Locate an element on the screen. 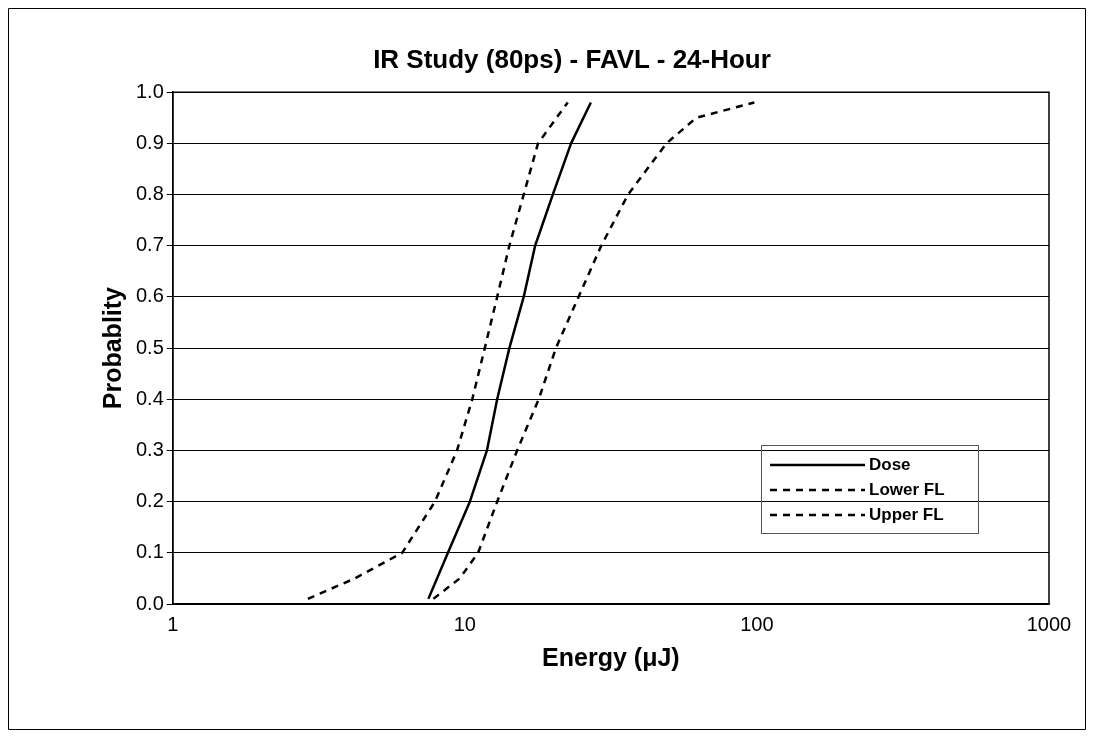 Image resolution: width=1094 pixels, height=738 pixels. y-tick-label: 1.0 is located at coordinates (149, 90).